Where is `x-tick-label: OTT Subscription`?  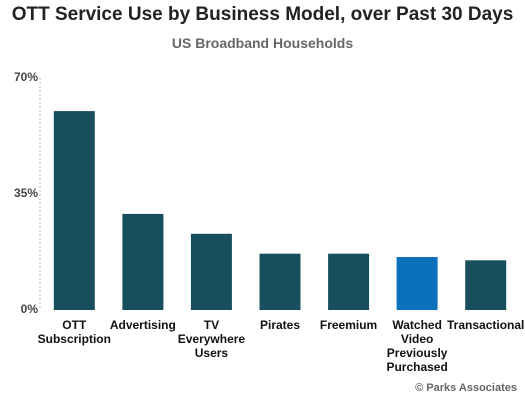 x-tick-label: OTT Subscription is located at coordinates (74, 332).